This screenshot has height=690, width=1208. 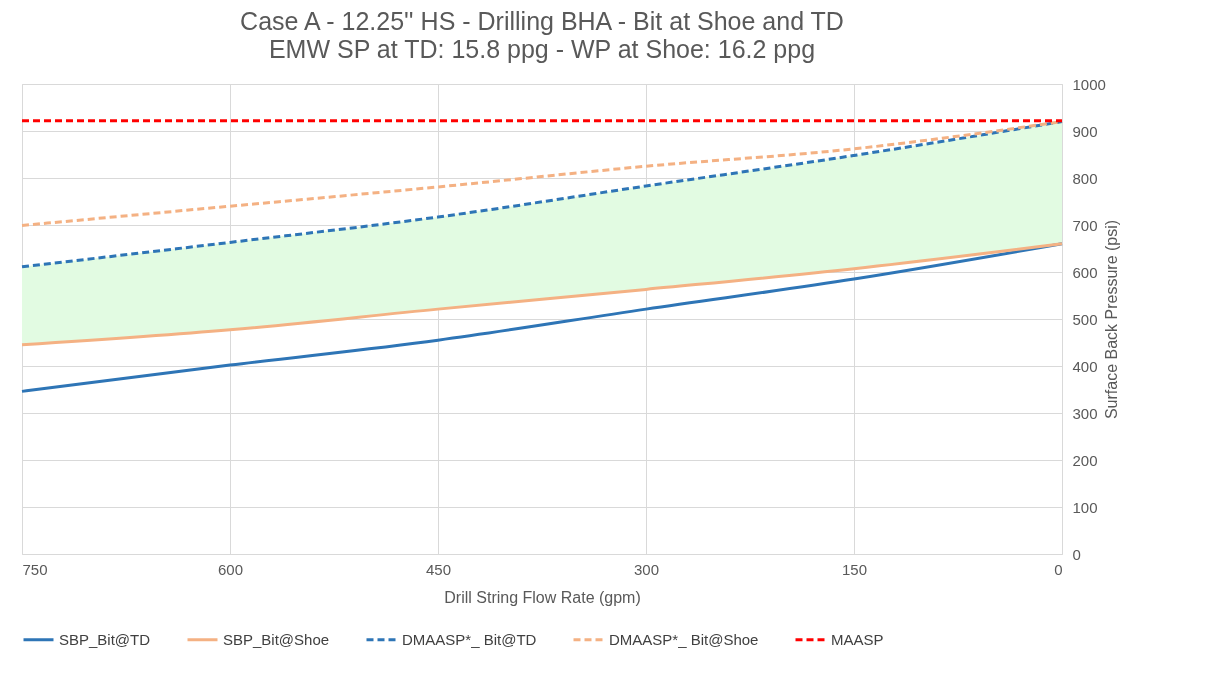 I want to click on y-tick-label: 400, so click(x=1085, y=366).